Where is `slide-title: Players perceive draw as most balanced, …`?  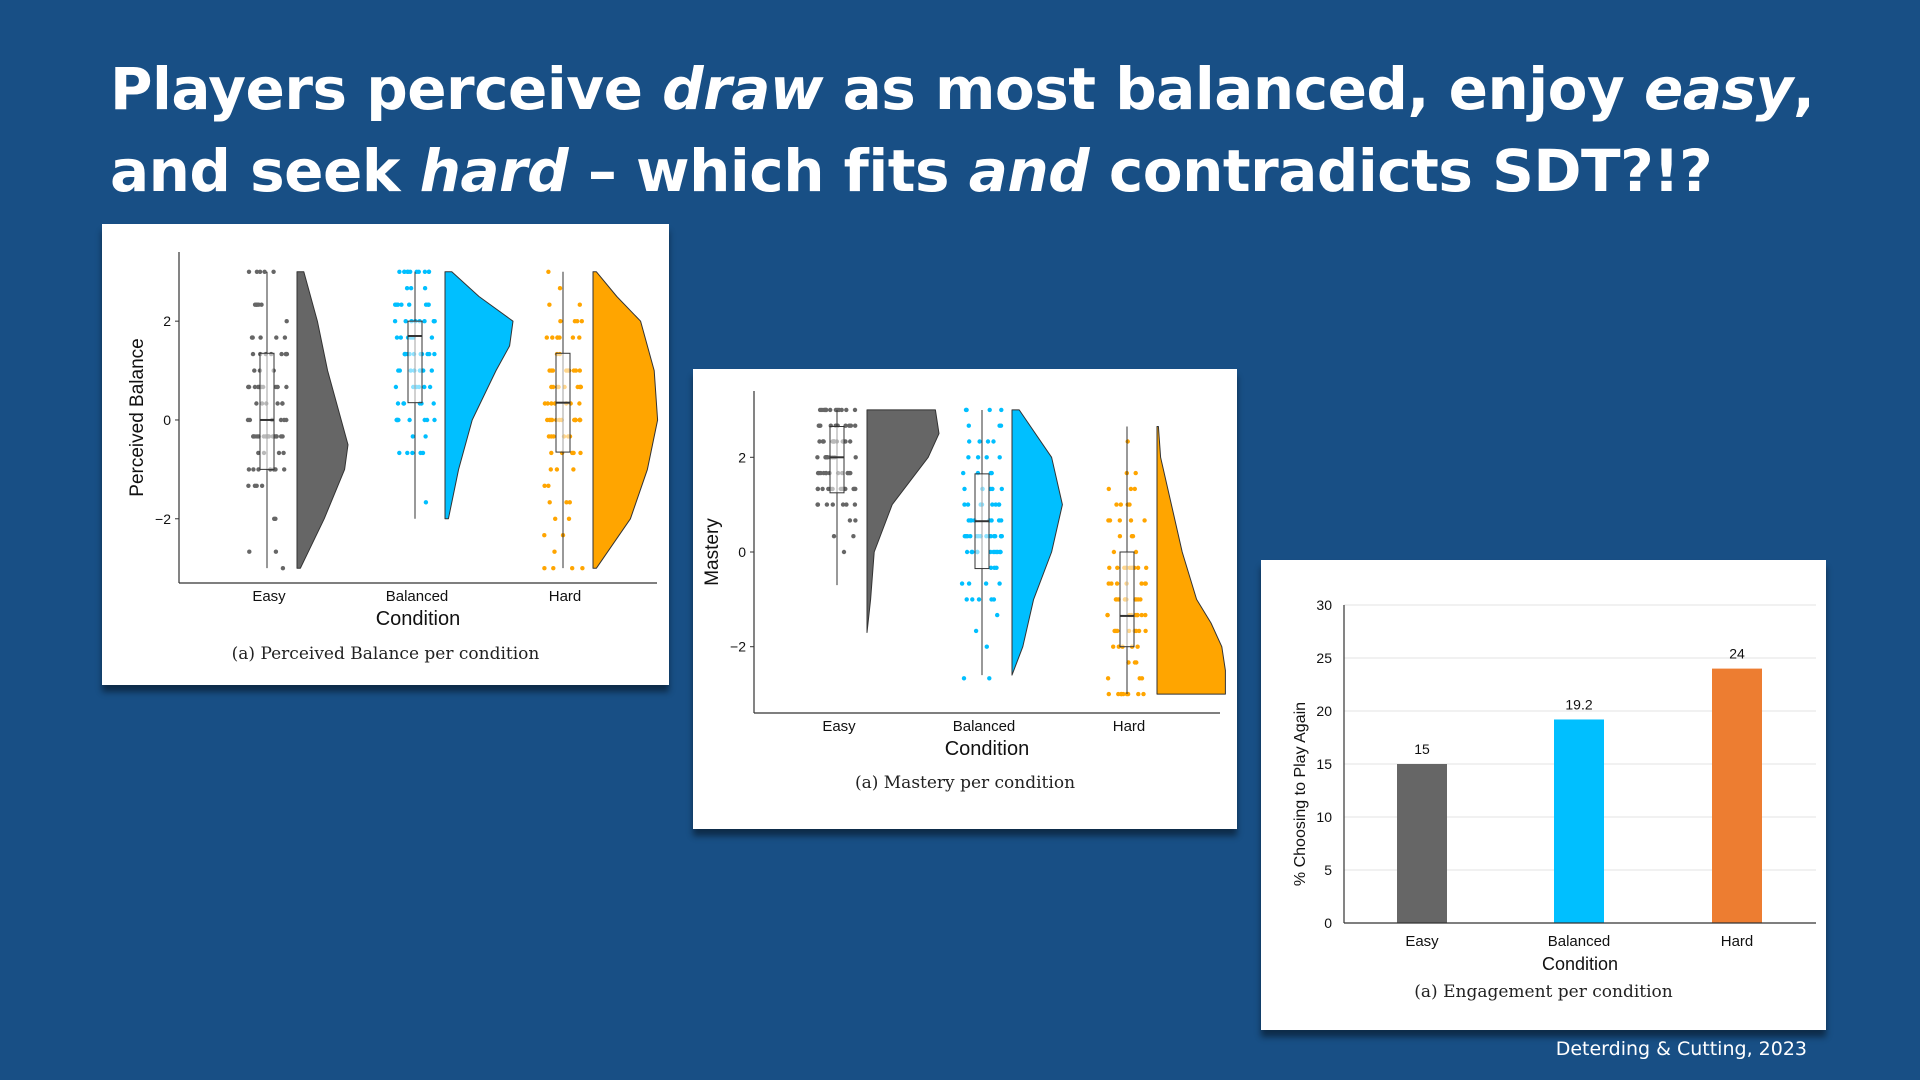 slide-title: Players perceive draw as most balanced, … is located at coordinates (970, 130).